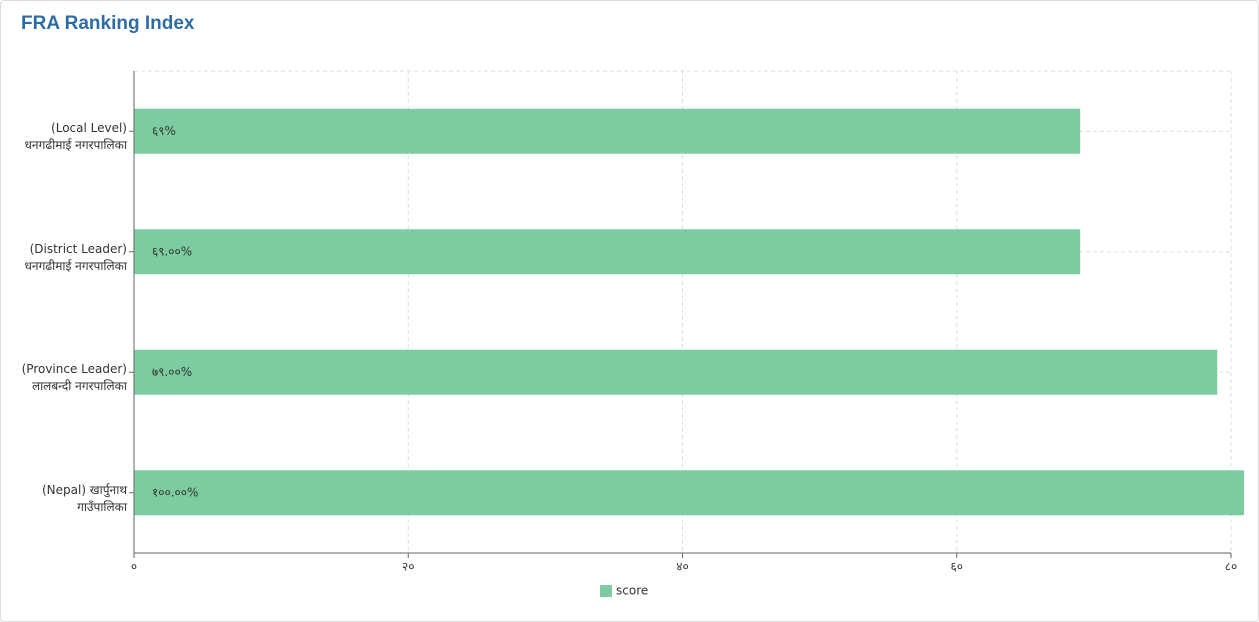 This screenshot has height=622, width=1259. What do you see at coordinates (75, 257) in the screenshot?
I see `y-tick-label: (District Leader) धनगढीमाई नगरपालिका` at bounding box center [75, 257].